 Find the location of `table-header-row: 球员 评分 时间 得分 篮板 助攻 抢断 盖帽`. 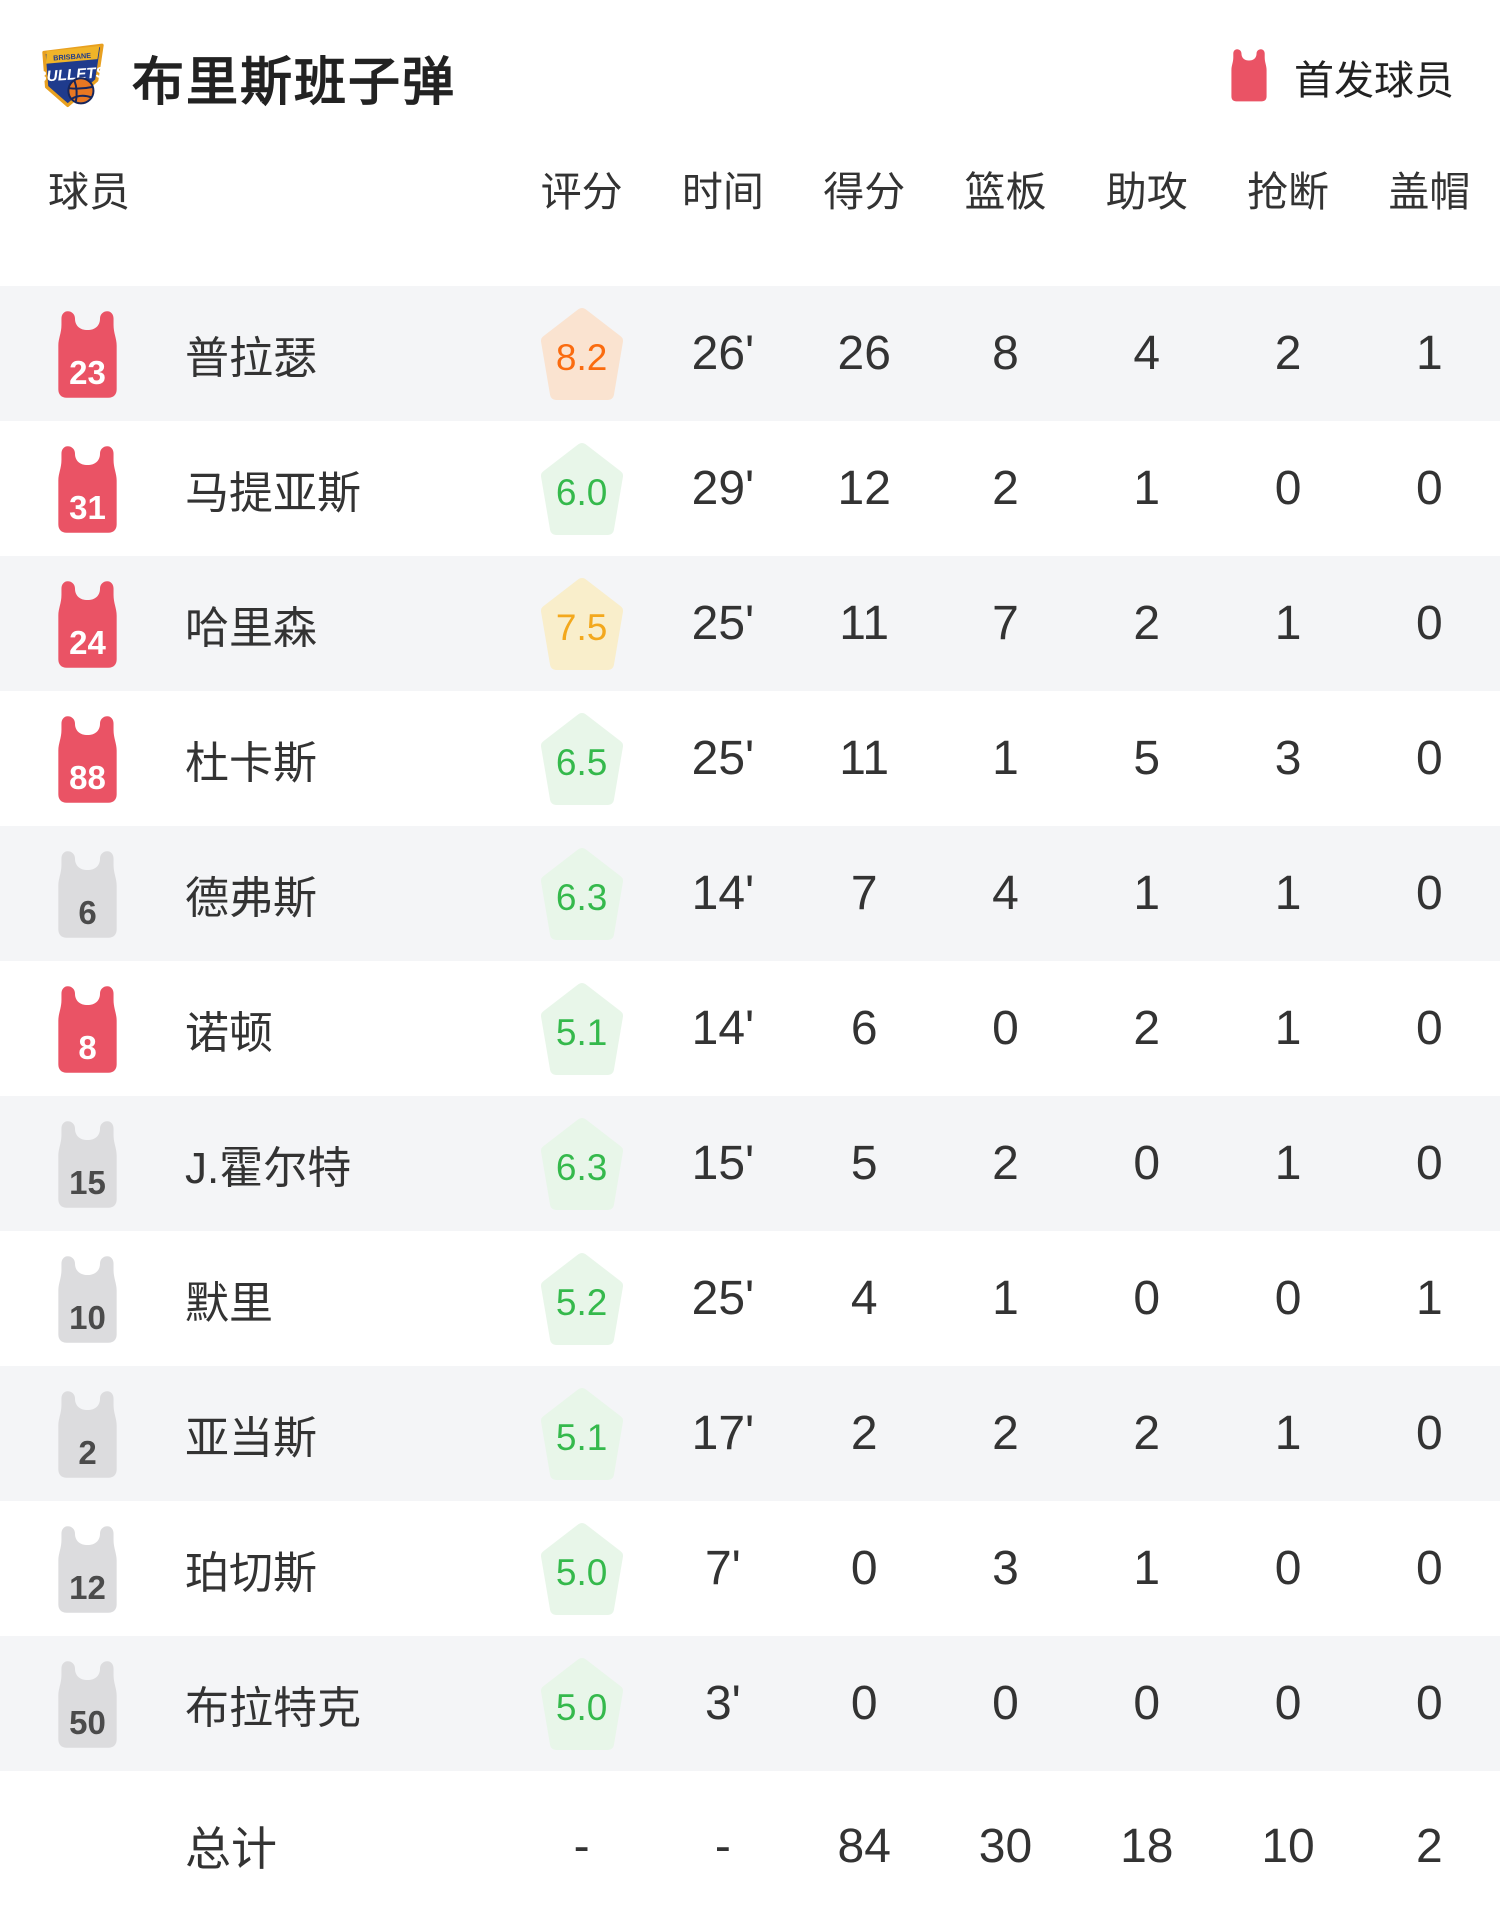

table-header-row: 球员 评分 时间 得分 篮板 助攻 抢断 盖帽 is located at coordinates (750, 187).